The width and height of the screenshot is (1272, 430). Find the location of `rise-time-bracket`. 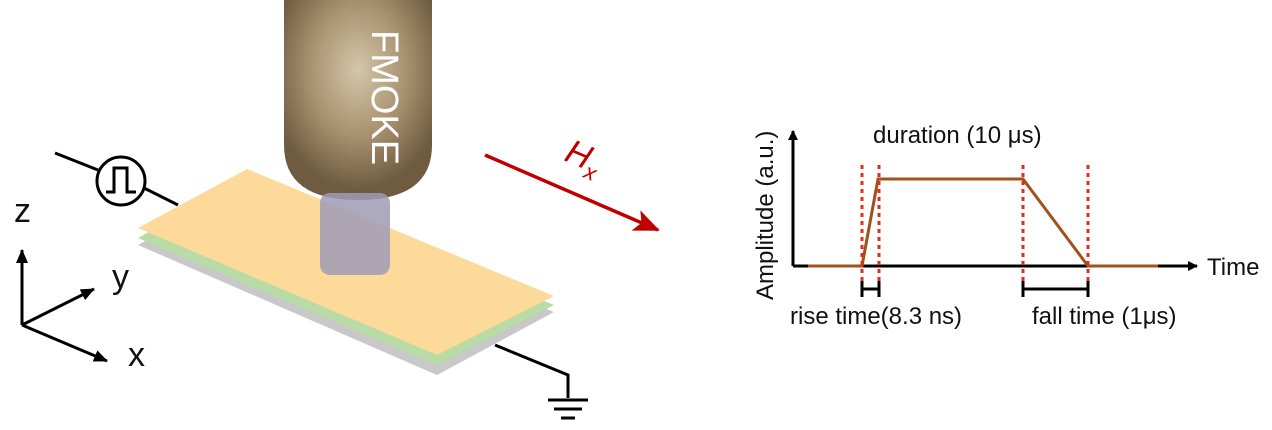

rise-time-bracket is located at coordinates (870, 289).